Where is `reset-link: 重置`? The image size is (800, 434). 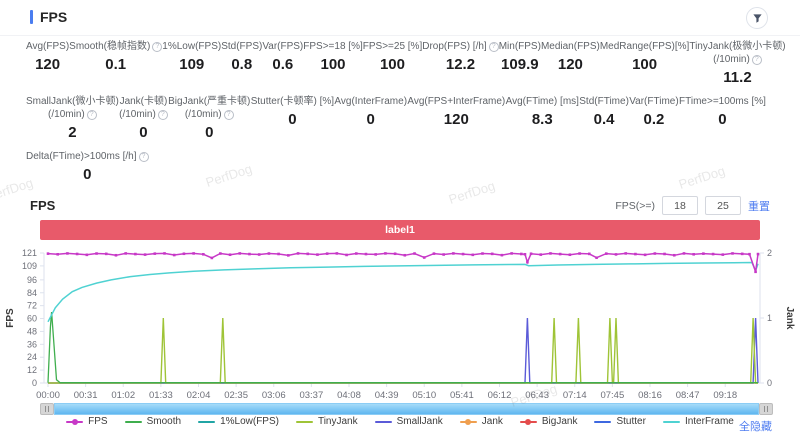 reset-link: 重置 is located at coordinates (759, 206).